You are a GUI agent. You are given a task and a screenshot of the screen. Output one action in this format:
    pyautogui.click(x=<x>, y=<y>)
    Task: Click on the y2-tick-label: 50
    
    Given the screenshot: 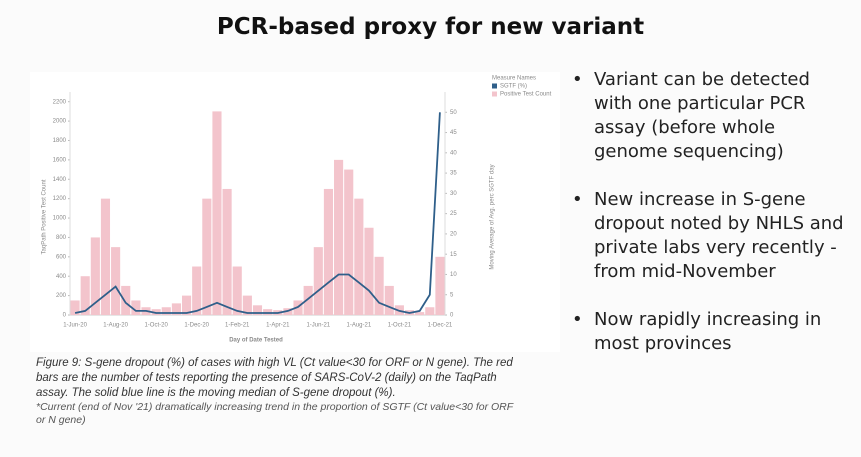 What is the action you would take?
    pyautogui.click(x=453, y=113)
    